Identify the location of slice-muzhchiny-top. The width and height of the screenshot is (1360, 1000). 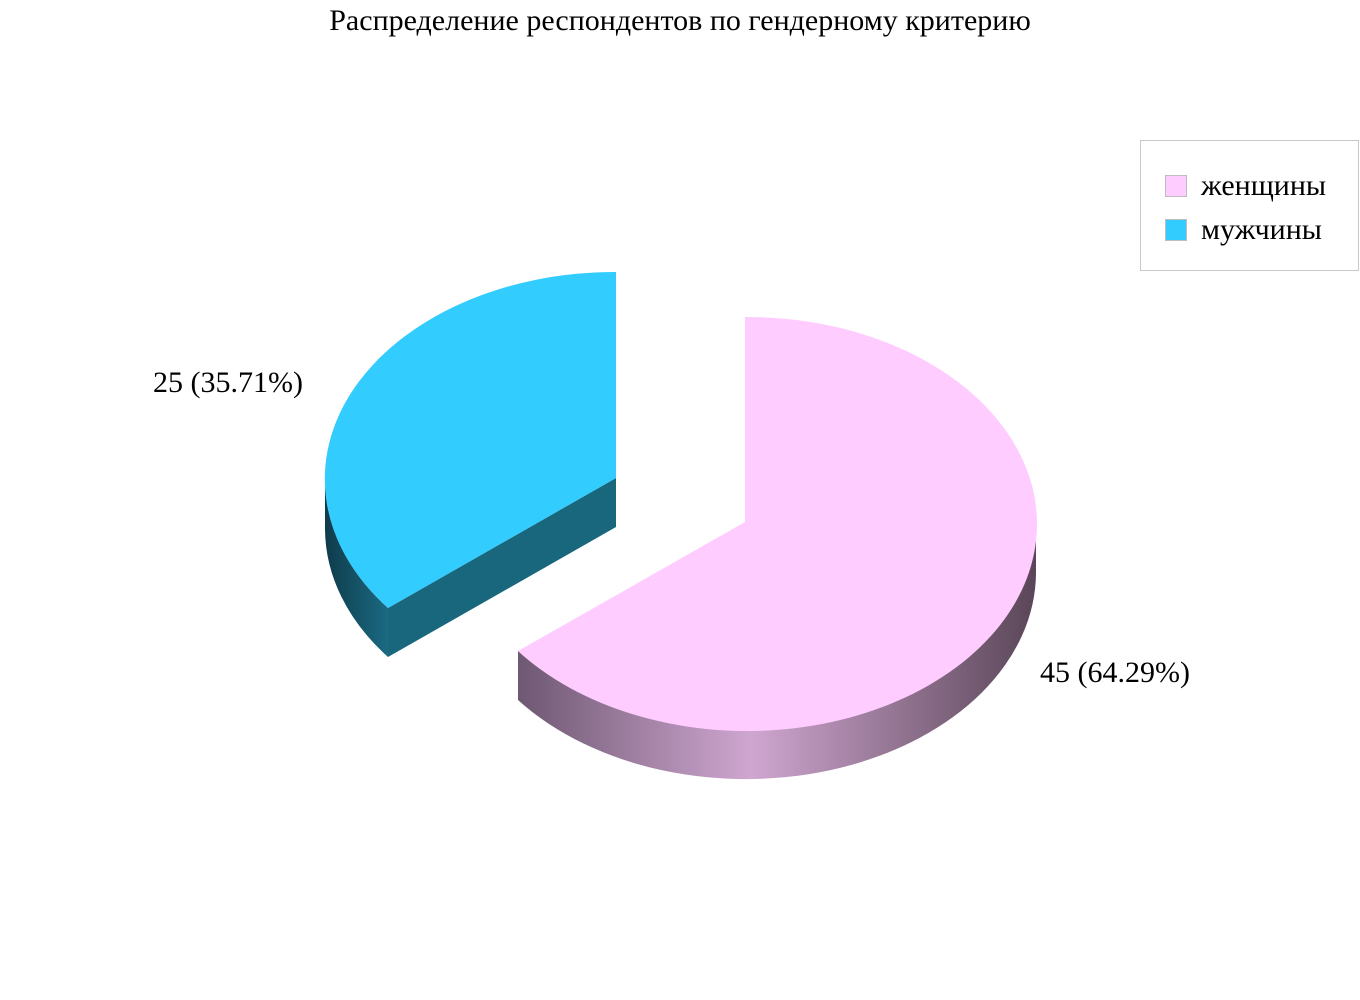
(470, 439).